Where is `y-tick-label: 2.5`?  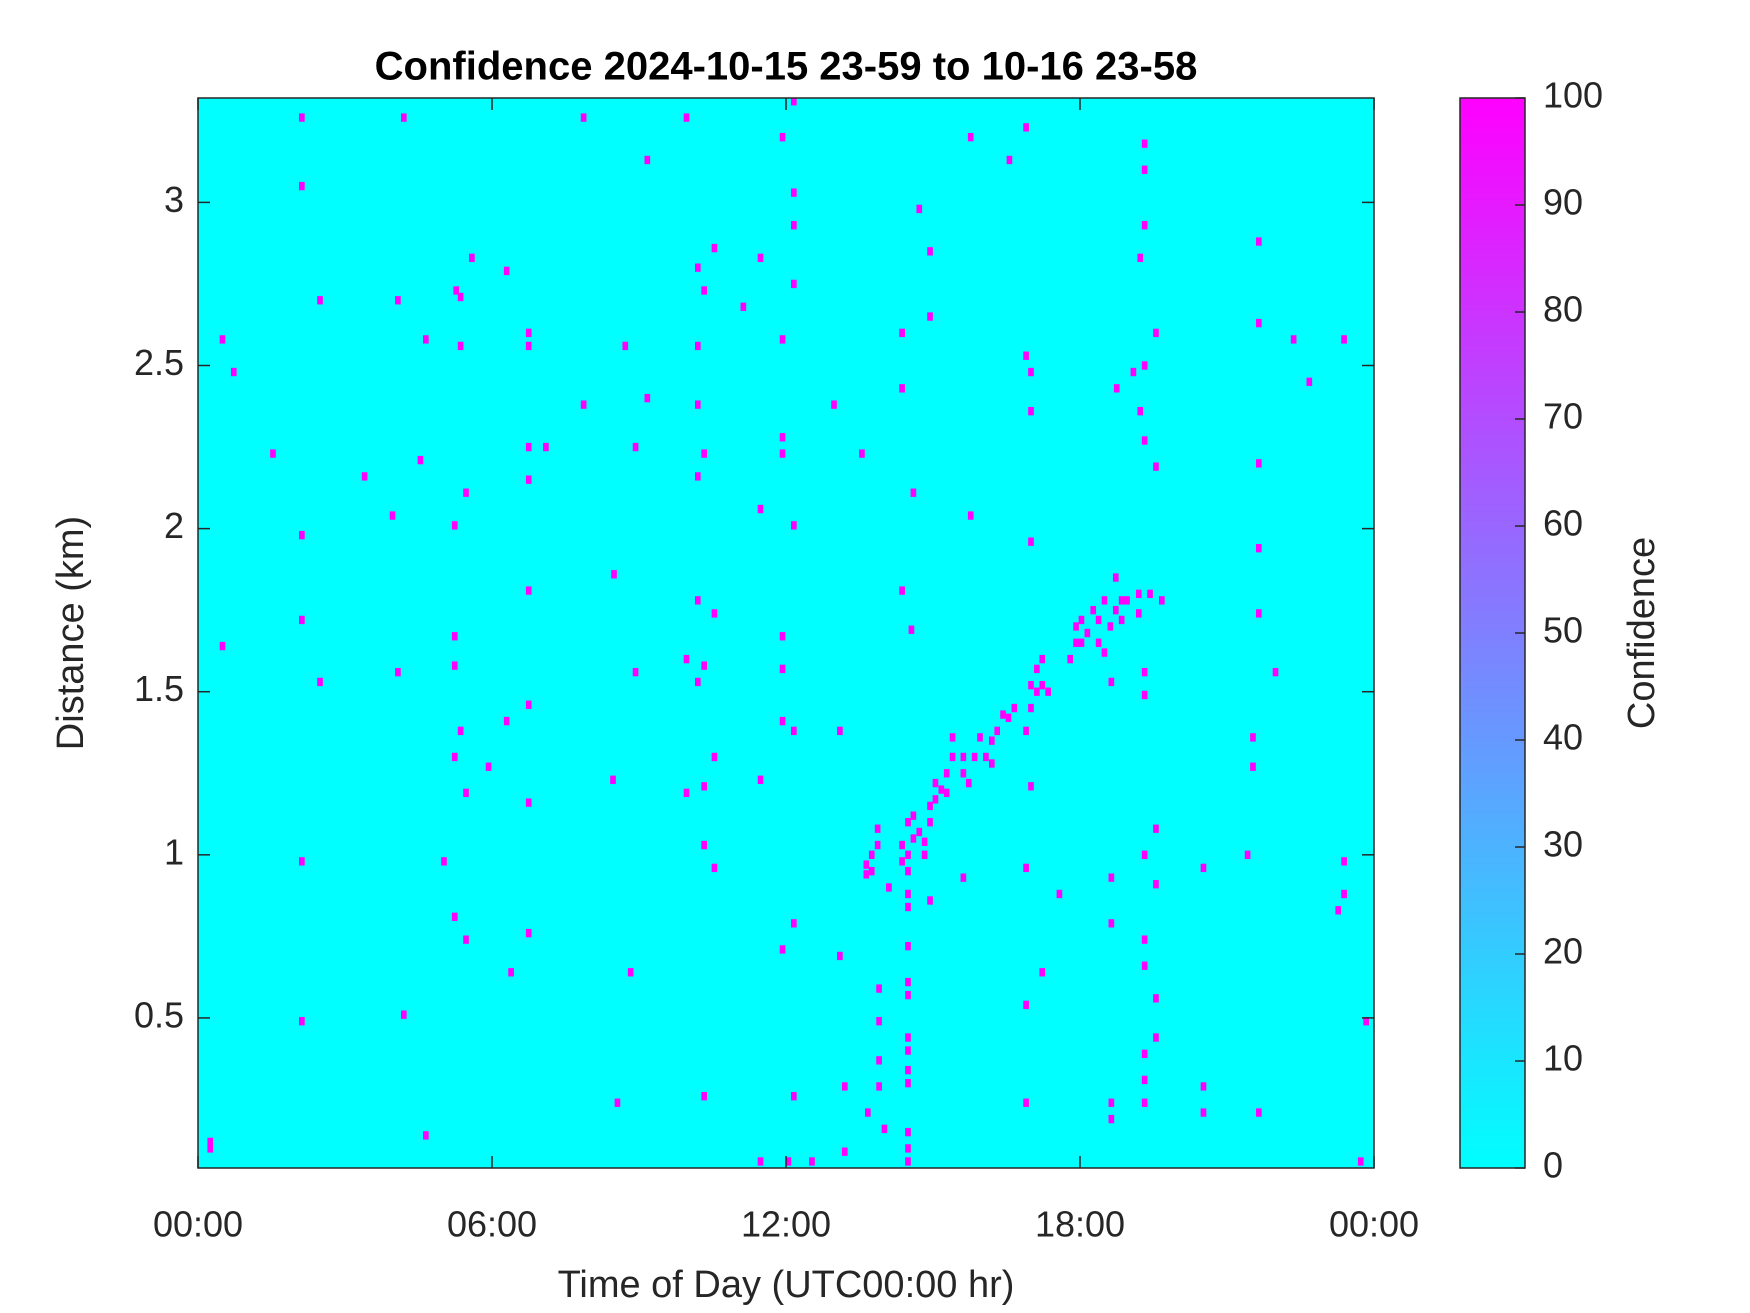 y-tick-label: 2.5 is located at coordinates (159, 362).